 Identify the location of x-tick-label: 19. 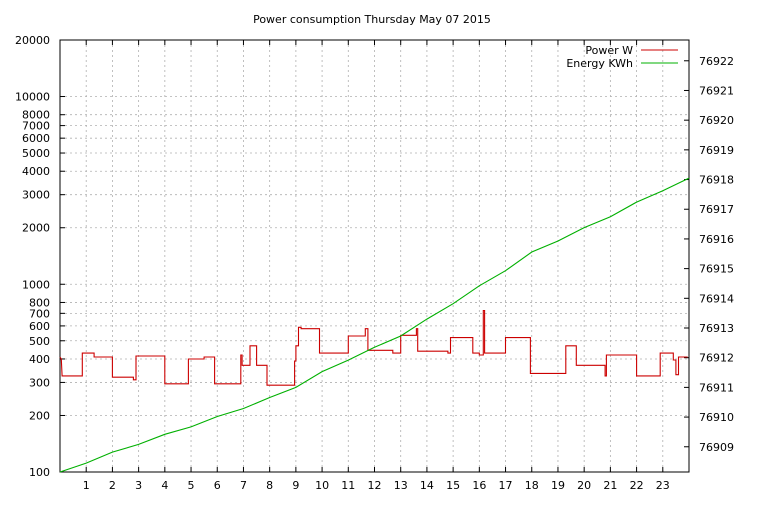
(558, 485).